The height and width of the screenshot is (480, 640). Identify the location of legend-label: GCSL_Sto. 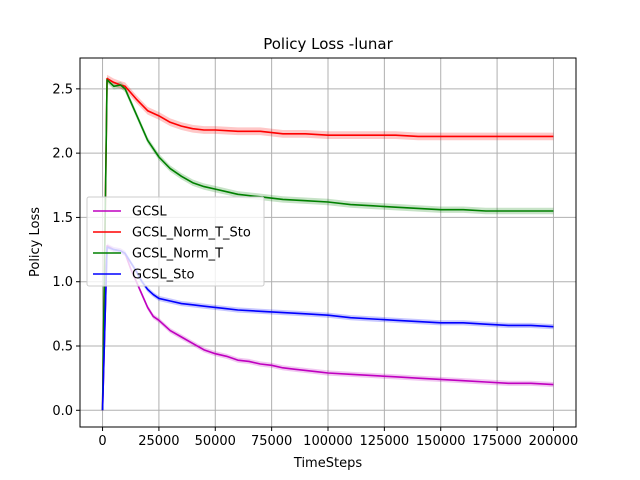
(163, 275).